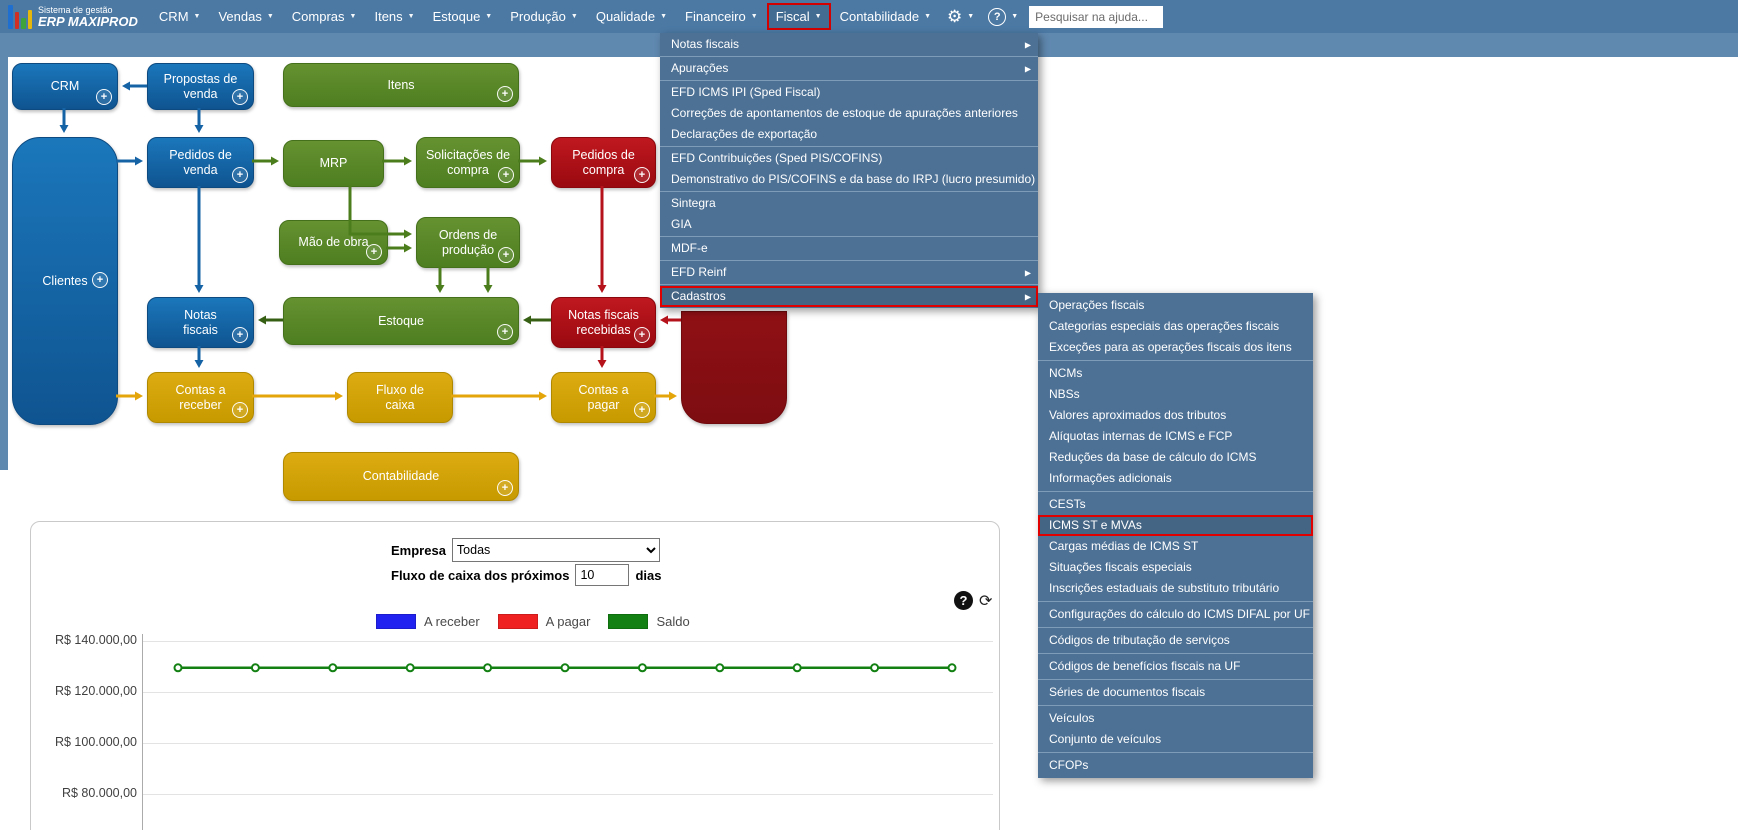 The width and height of the screenshot is (1738, 830). What do you see at coordinates (673, 621) in the screenshot?
I see `legend-label: Saldo` at bounding box center [673, 621].